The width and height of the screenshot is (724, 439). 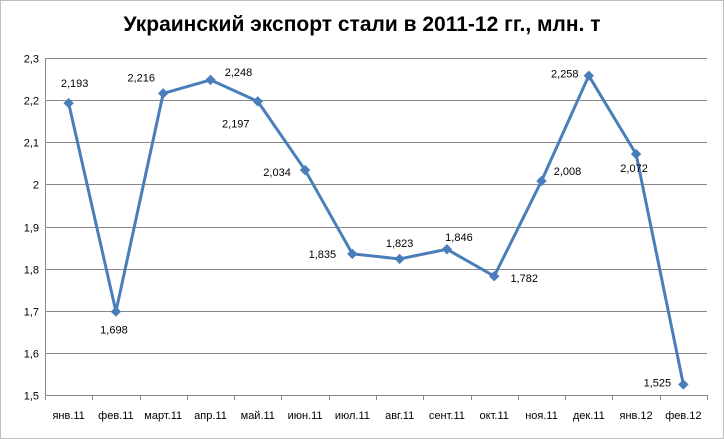 I want to click on data-label: 2,193, so click(x=75, y=84).